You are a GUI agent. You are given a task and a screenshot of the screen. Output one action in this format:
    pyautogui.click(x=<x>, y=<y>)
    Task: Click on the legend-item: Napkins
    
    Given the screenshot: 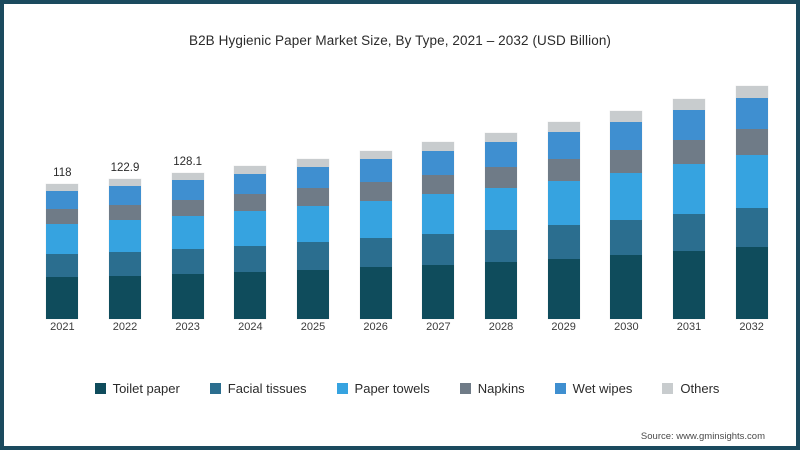 What is the action you would take?
    pyautogui.click(x=492, y=388)
    